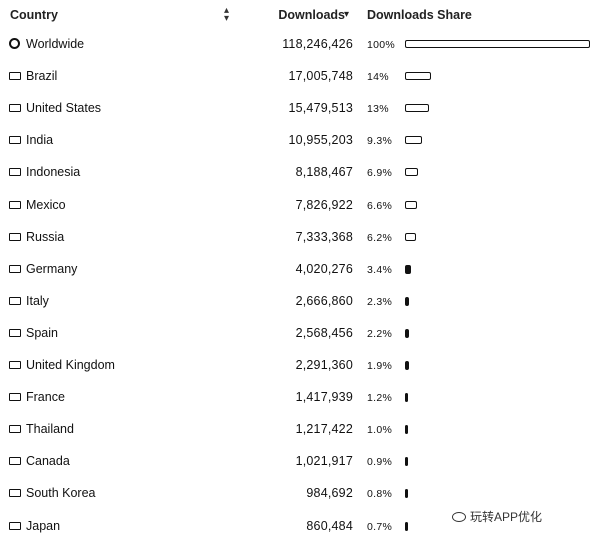 Image resolution: width=600 pixels, height=546 pixels. Describe the element at coordinates (459, 517) in the screenshot. I see `wechat-icon` at that location.